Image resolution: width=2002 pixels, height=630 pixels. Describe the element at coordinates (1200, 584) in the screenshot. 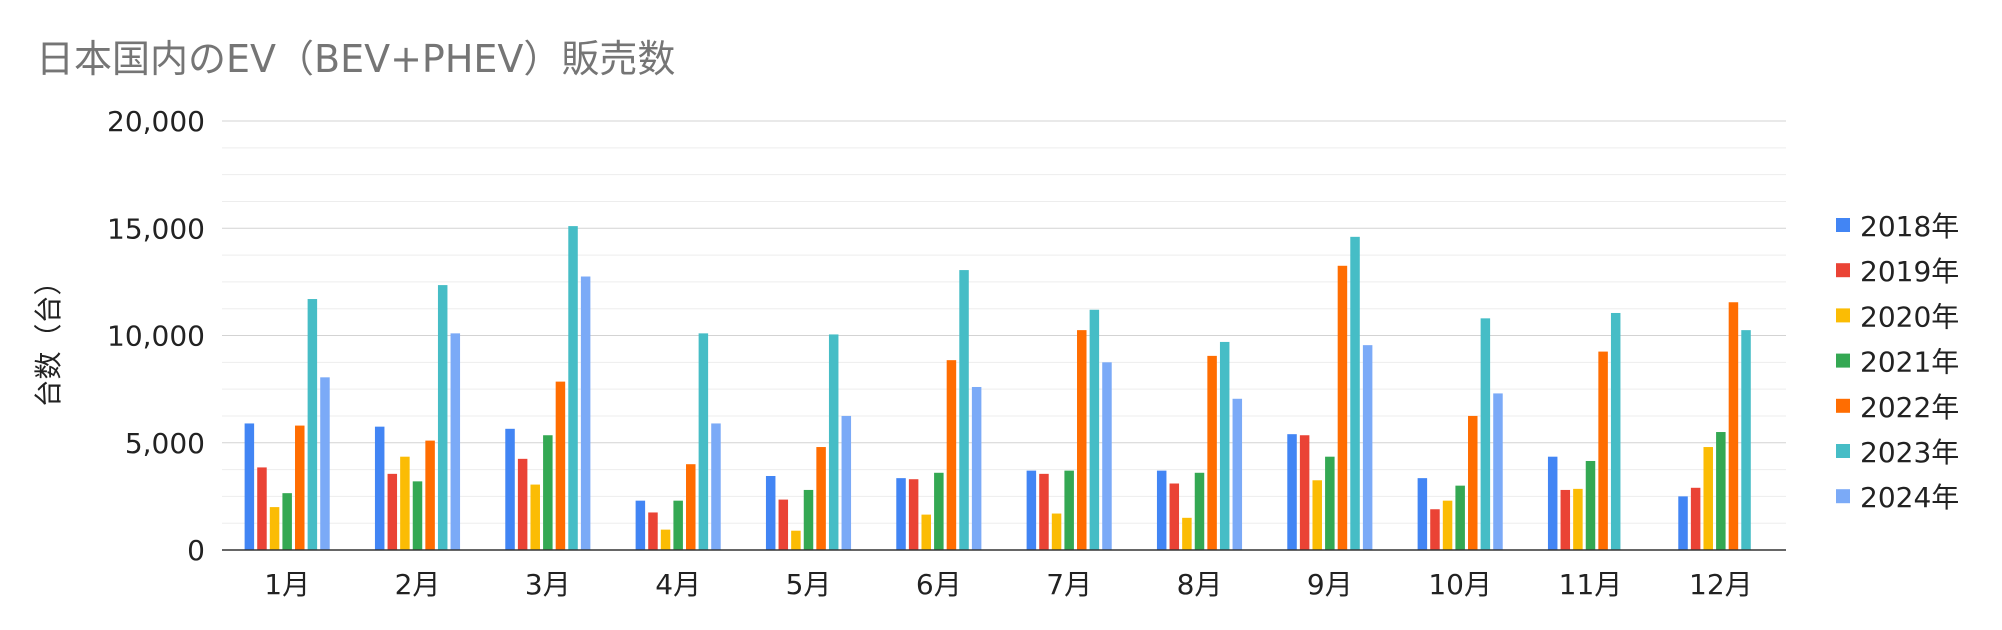

I see `x-tick-label: 8月` at that location.